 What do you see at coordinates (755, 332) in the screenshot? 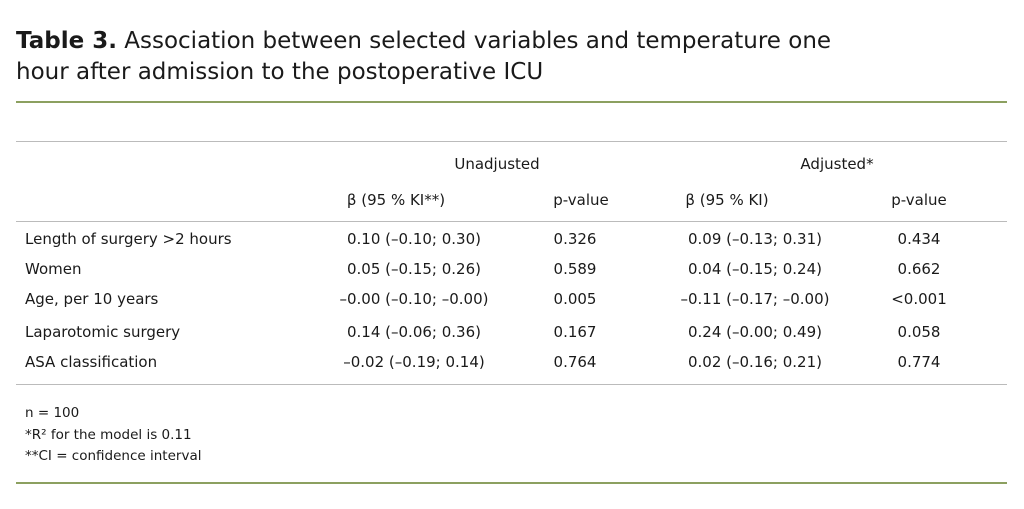
I see `cell: 0.24 (–0.00; 0.49)` at bounding box center [755, 332].